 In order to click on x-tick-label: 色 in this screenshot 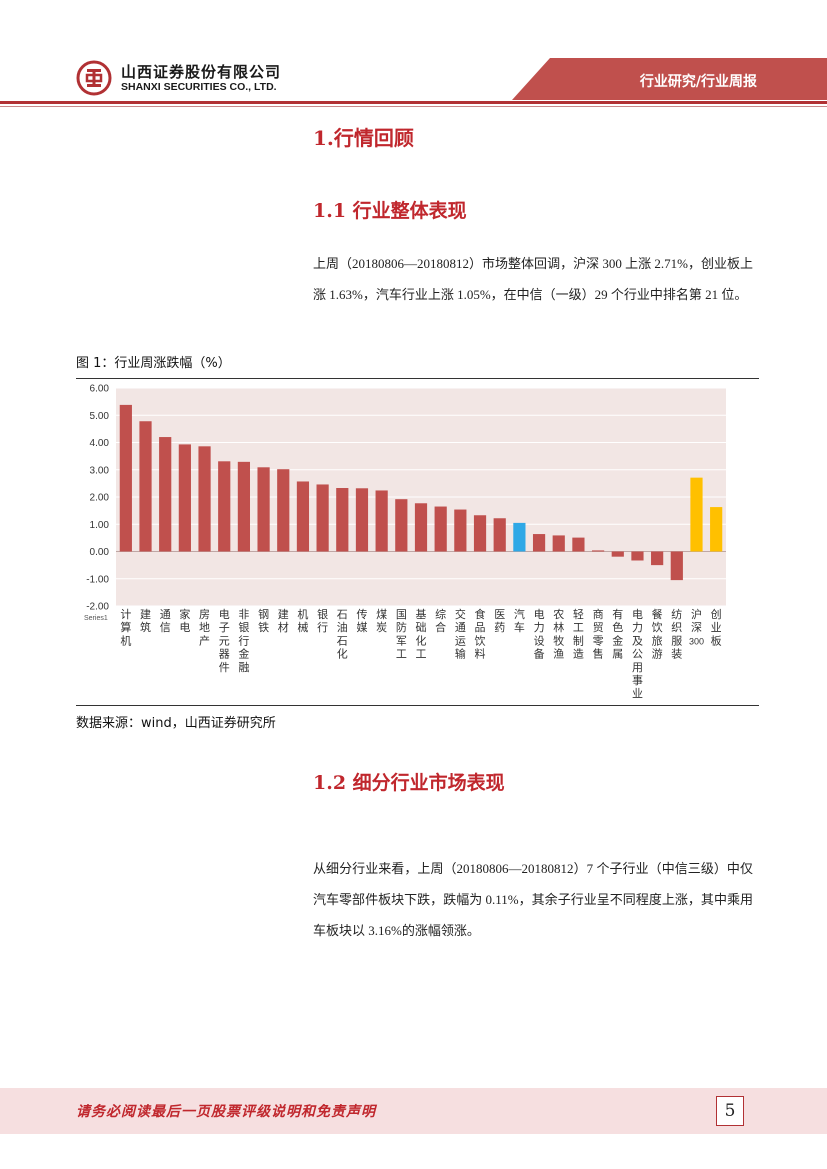, I will do `click(617, 627)`.